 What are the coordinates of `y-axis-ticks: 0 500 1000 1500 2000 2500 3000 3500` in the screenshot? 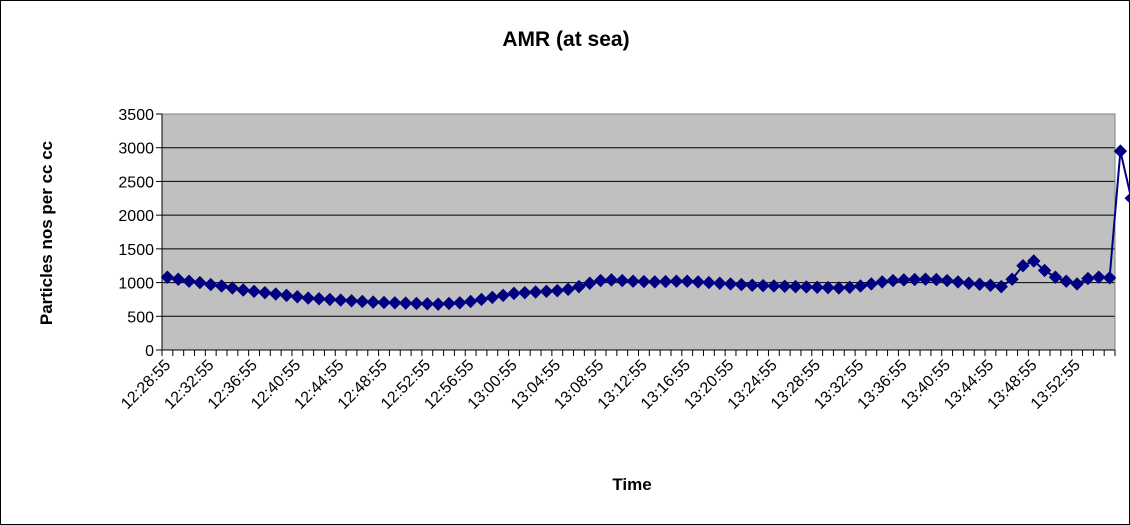 It's located at (140, 233).